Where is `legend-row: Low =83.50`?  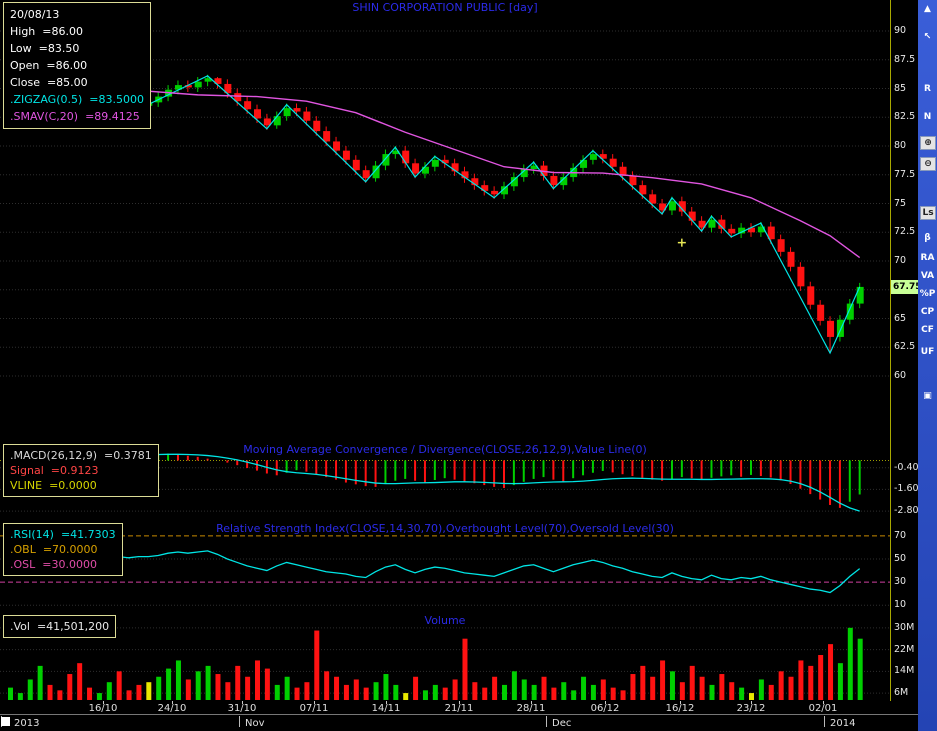 legend-row: Low =83.50 is located at coordinates (45, 48).